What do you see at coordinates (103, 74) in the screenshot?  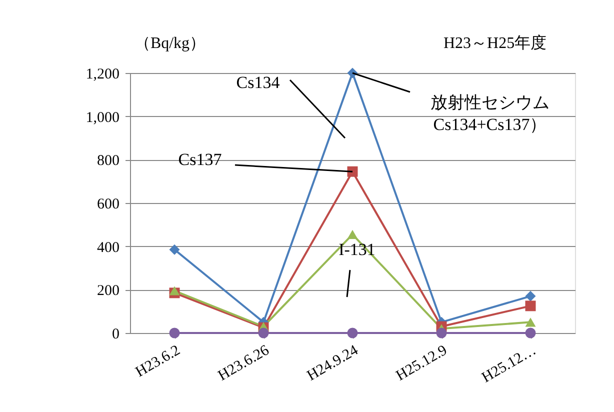 I see `y-tick-label: 1,200` at bounding box center [103, 74].